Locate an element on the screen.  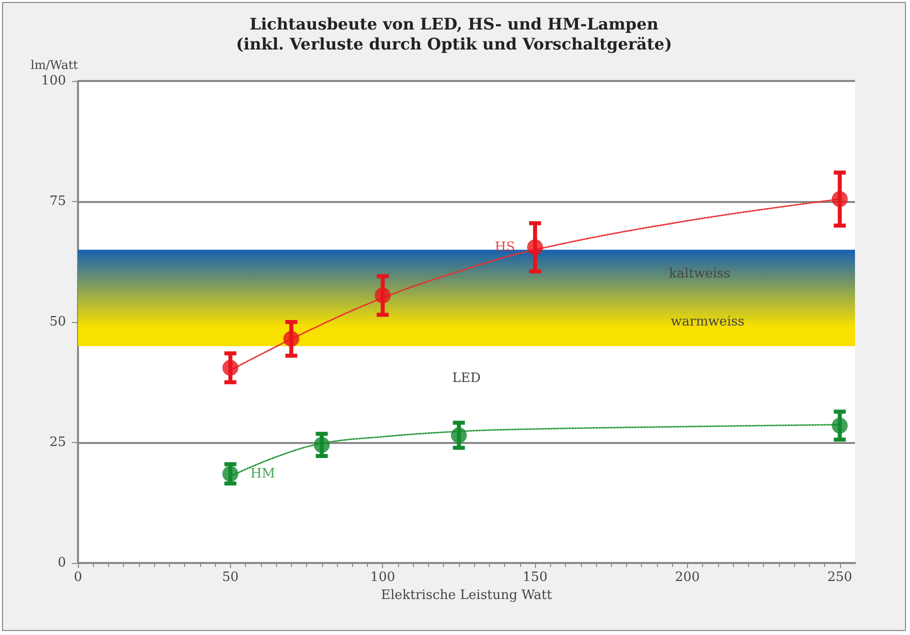
annotation: warmweiss is located at coordinates (707, 322).